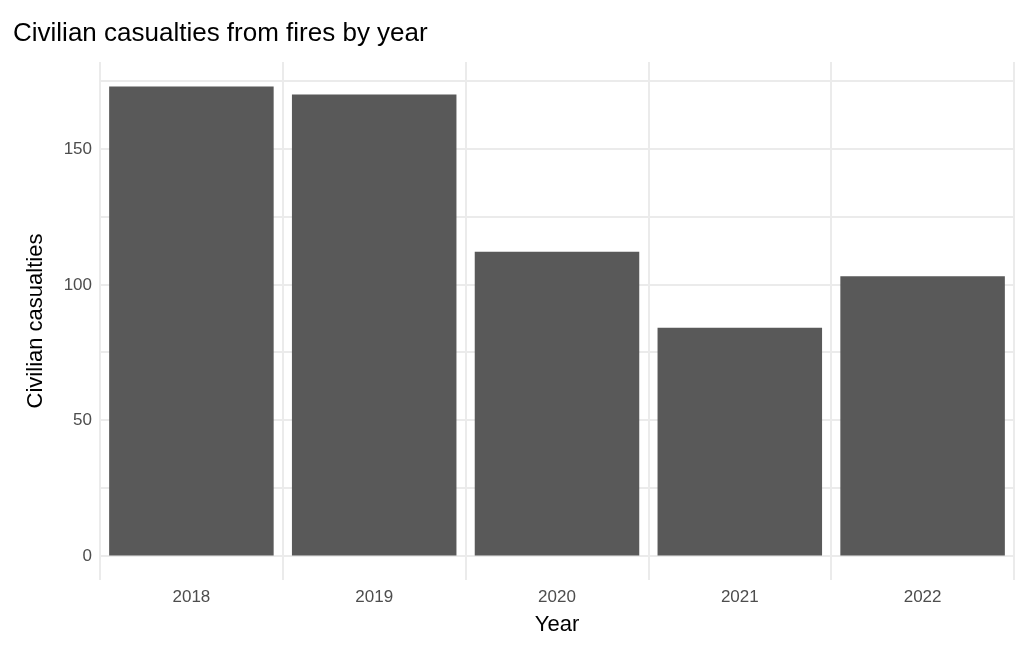  What do you see at coordinates (374, 596) in the screenshot?
I see `x-tick-label: 2019` at bounding box center [374, 596].